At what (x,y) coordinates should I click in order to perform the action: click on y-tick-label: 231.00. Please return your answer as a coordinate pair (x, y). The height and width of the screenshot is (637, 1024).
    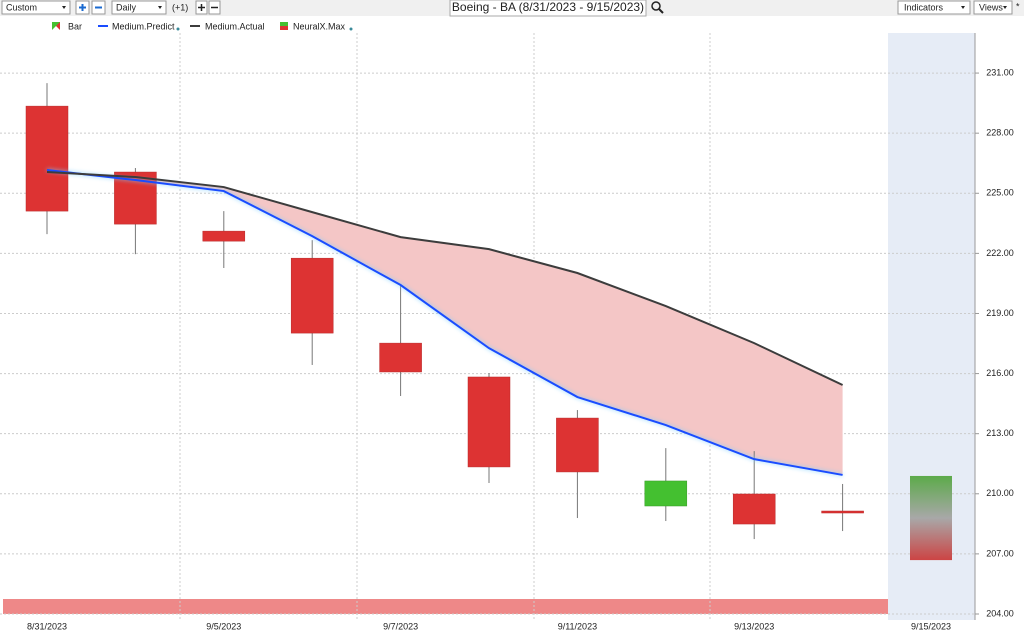
    Looking at the image, I should click on (1000, 72).